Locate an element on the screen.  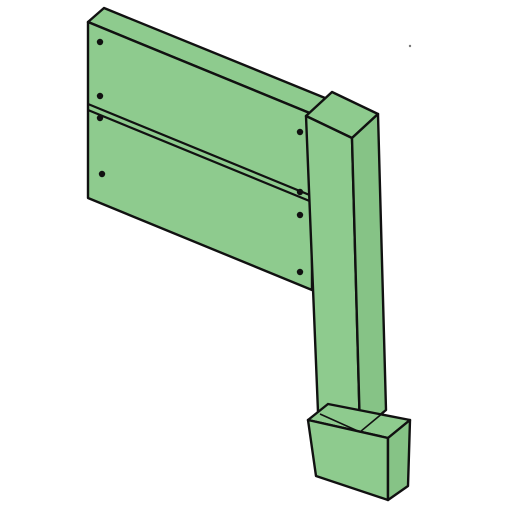
screw-upper-right-top is located at coordinates (300, 132).